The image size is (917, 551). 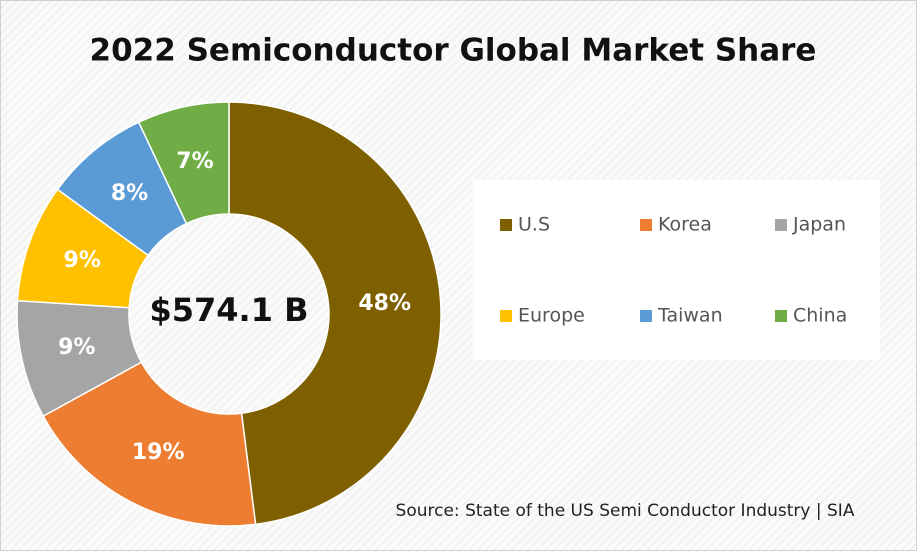 I want to click on legend-label: Japan, so click(x=819, y=225).